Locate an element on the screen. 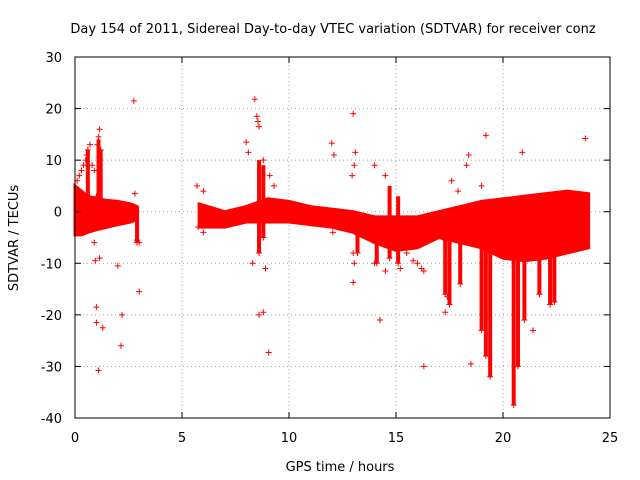  dense-data-band is located at coordinates (106, 209).